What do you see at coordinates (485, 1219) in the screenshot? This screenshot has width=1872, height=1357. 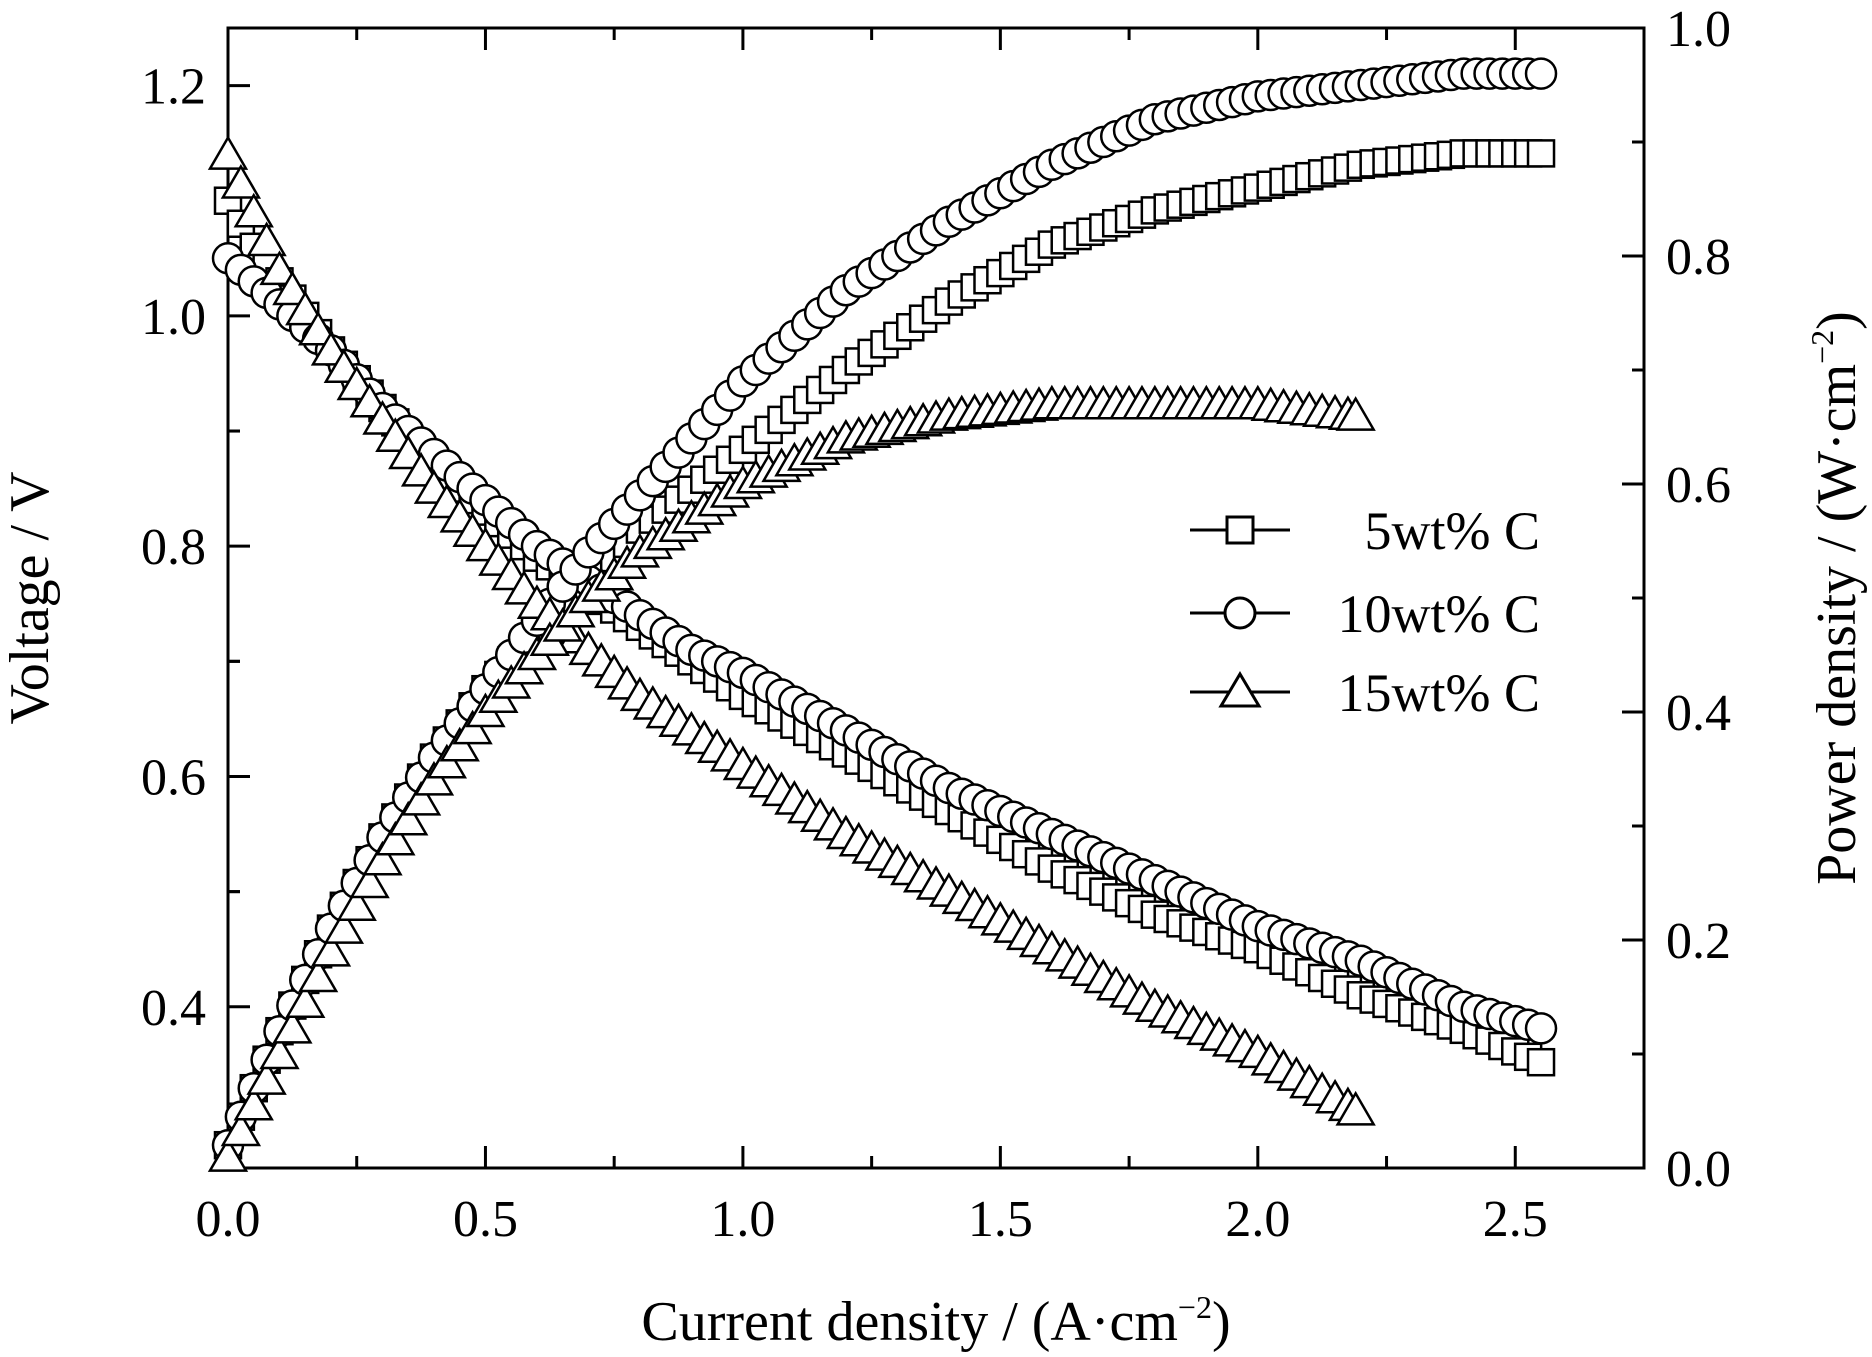 I see `x-tick-label: 0.5` at bounding box center [485, 1219].